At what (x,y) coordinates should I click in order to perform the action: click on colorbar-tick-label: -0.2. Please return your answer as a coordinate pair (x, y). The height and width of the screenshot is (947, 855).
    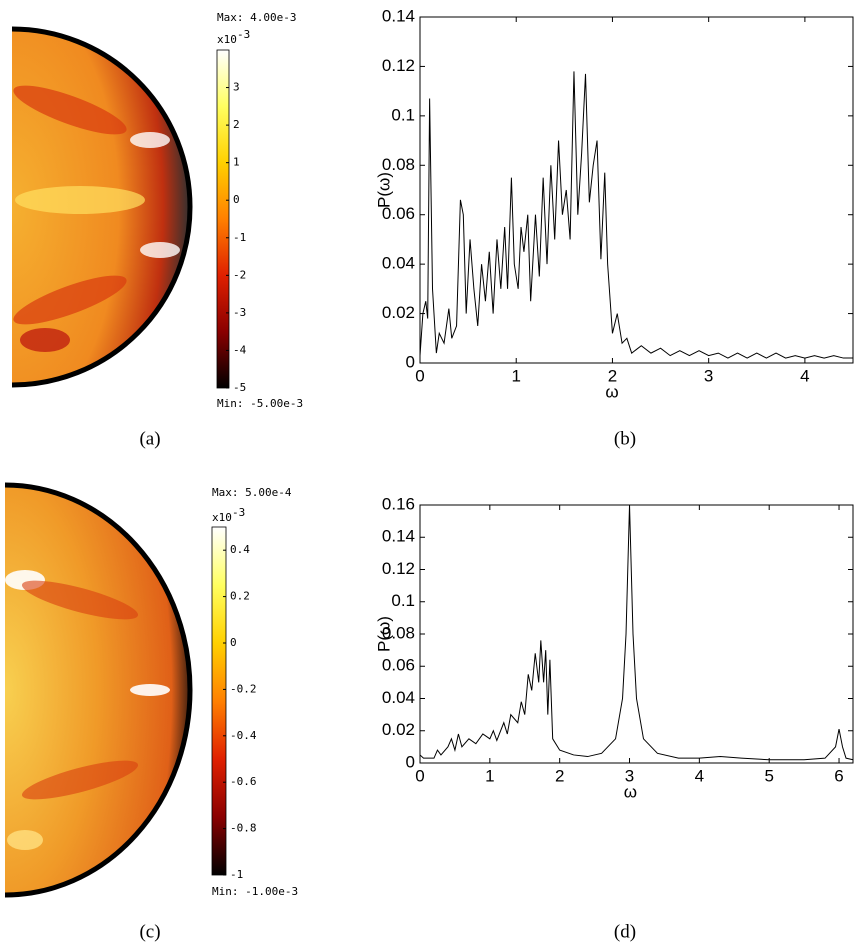
    Looking at the image, I should click on (243, 688).